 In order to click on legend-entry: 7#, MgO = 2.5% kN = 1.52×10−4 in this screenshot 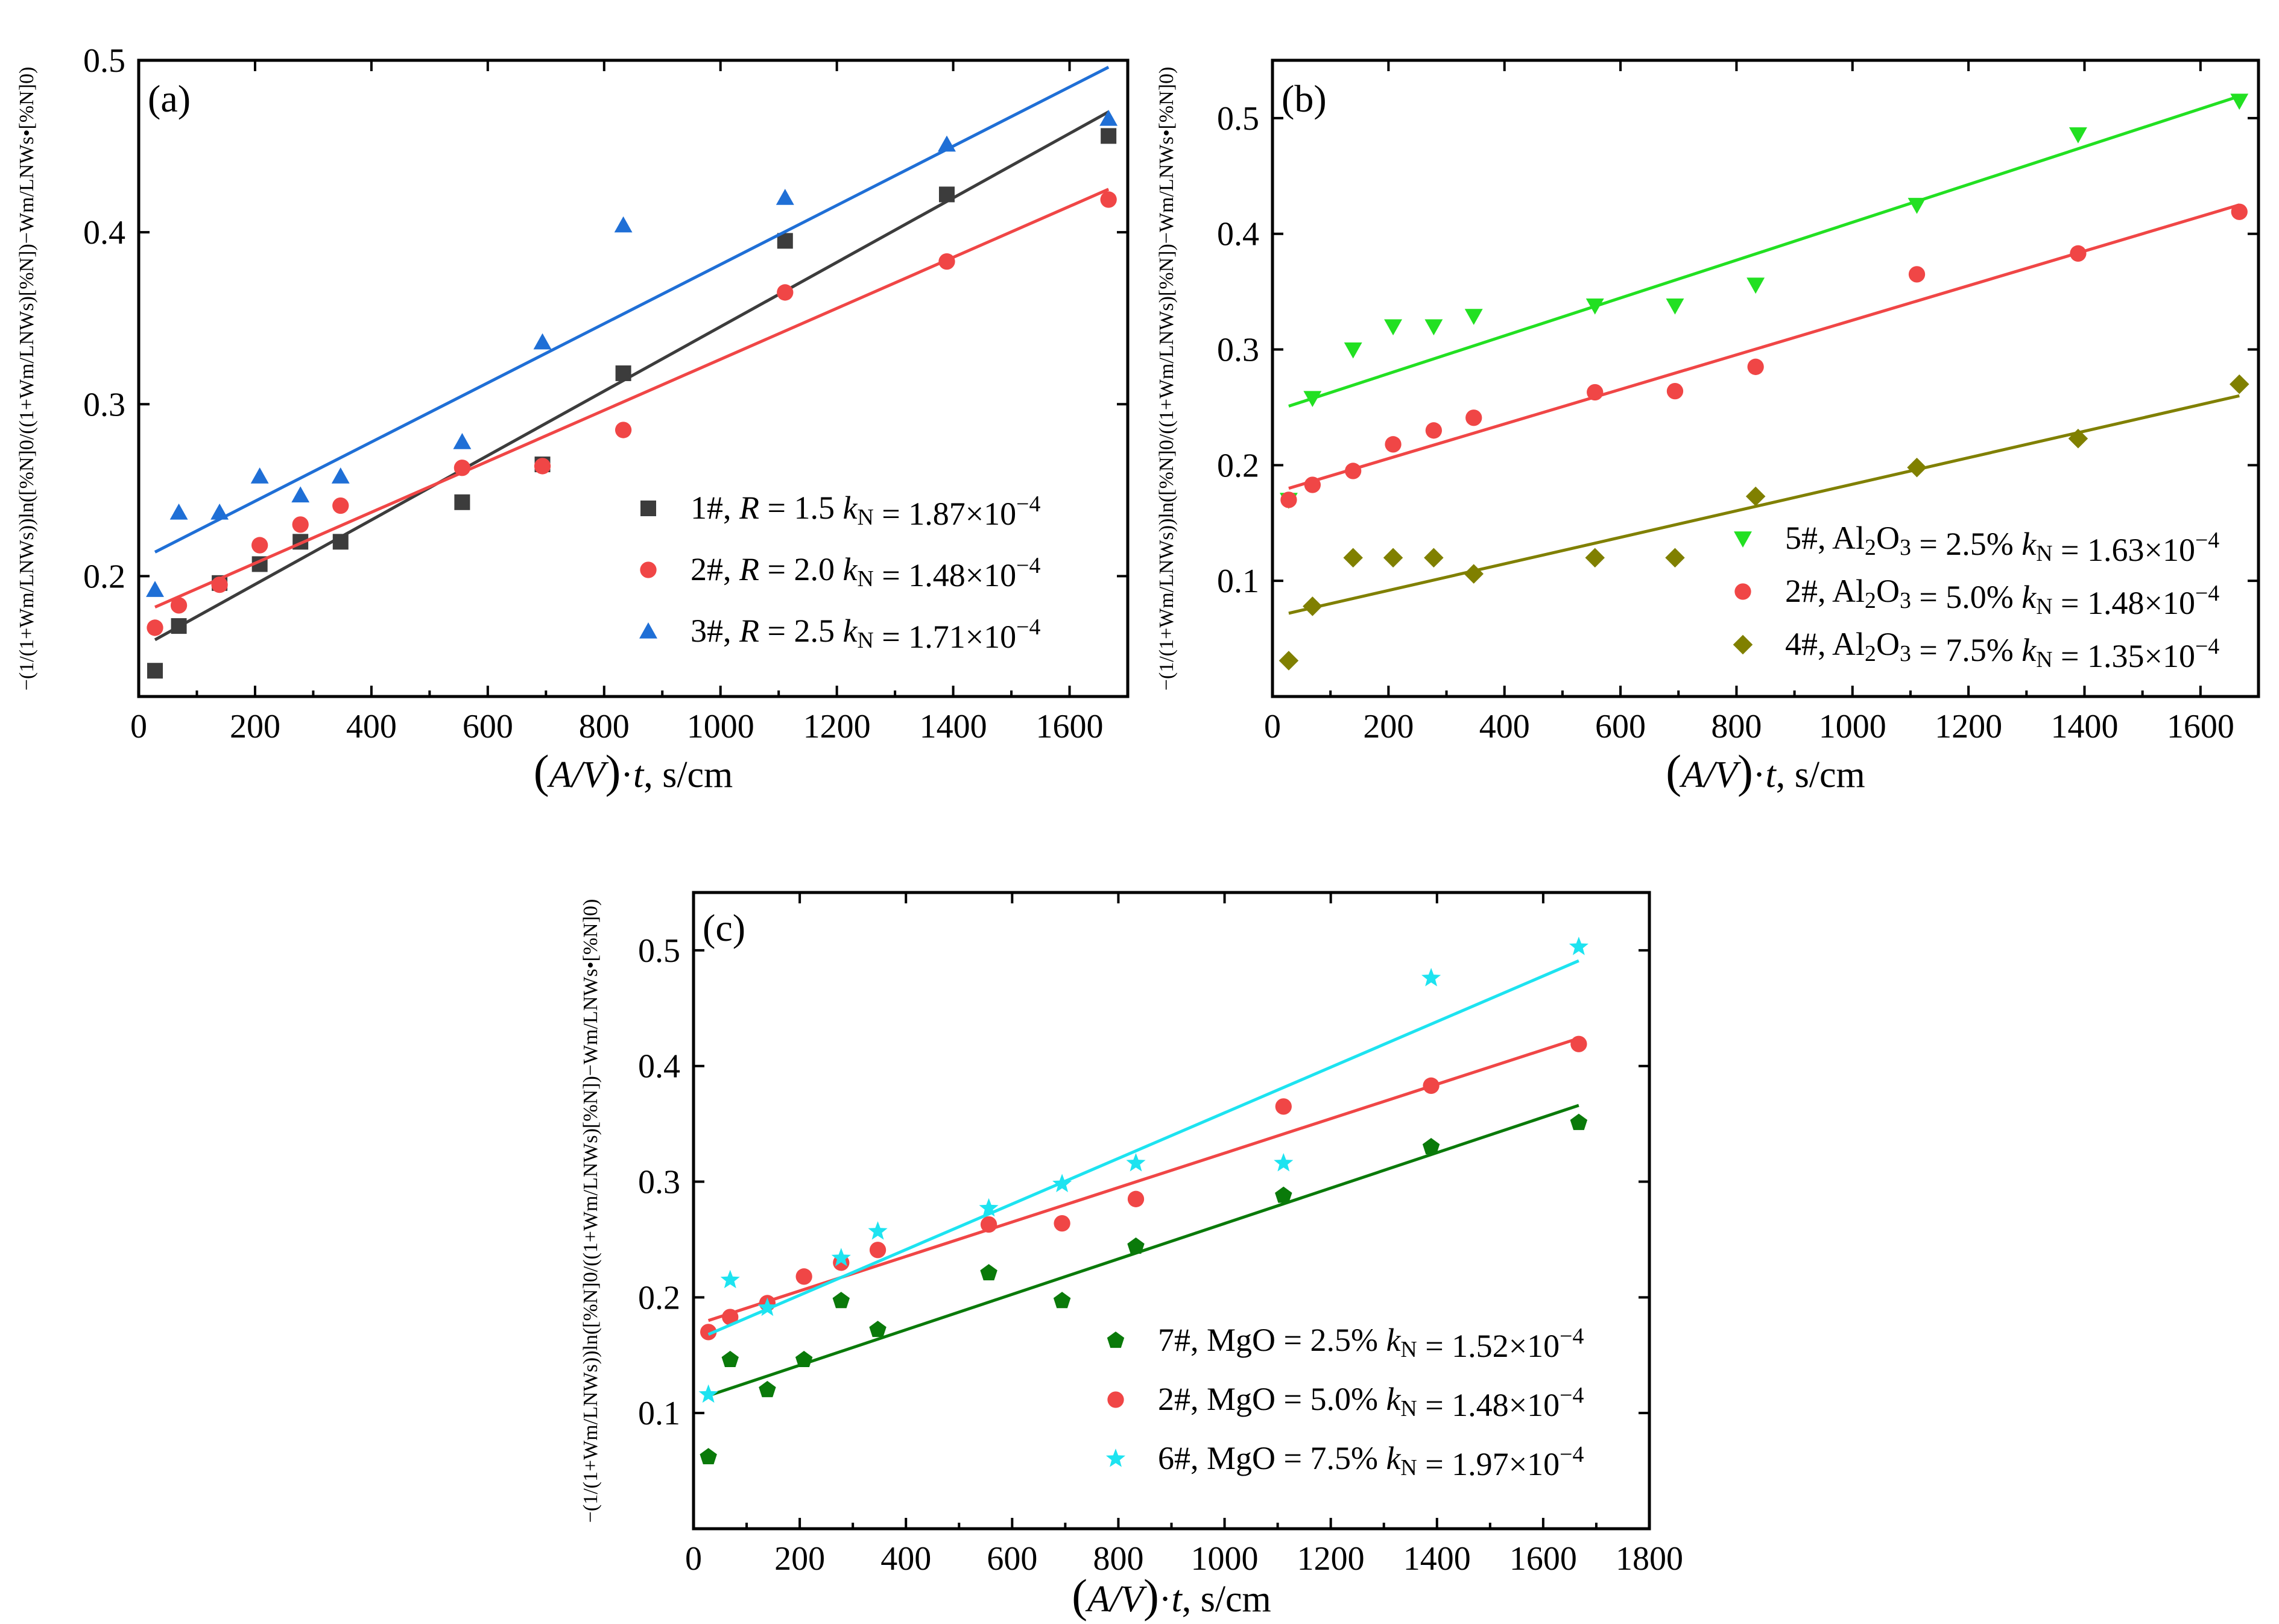, I will do `click(1371, 1343)`.